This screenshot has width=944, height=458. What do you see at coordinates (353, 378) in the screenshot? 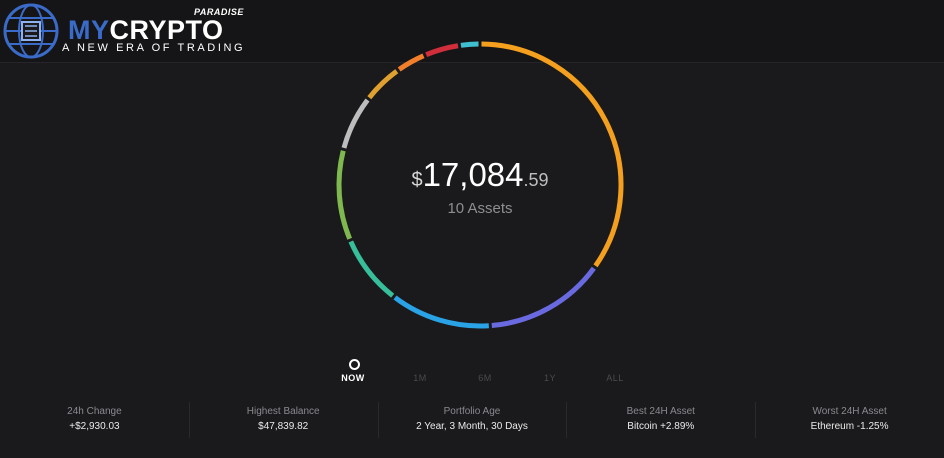
I see `range-option-now: NOW` at bounding box center [353, 378].